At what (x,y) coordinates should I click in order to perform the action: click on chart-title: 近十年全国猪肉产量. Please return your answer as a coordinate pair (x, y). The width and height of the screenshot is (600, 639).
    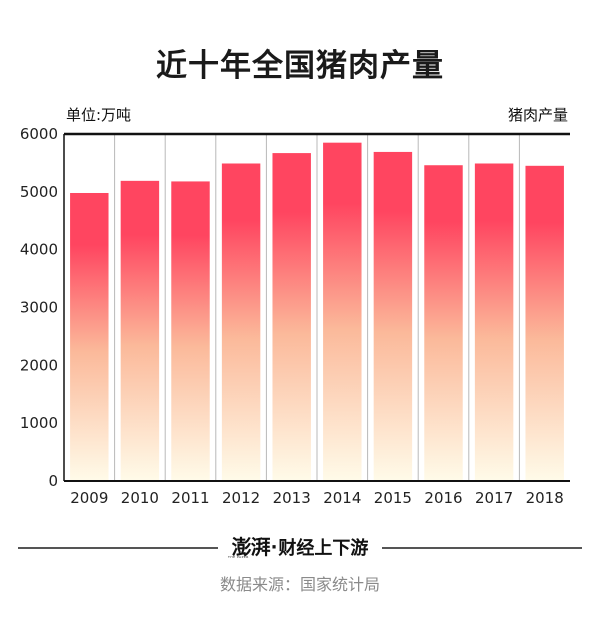
    Looking at the image, I should click on (300, 66).